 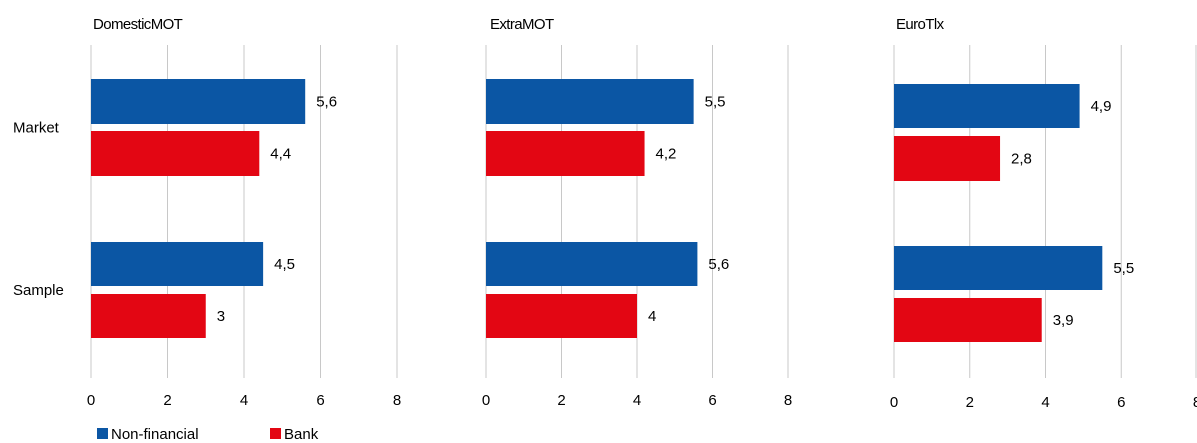 What do you see at coordinates (244, 400) in the screenshot?
I see `tick-label-domesticmot-2: 4` at bounding box center [244, 400].